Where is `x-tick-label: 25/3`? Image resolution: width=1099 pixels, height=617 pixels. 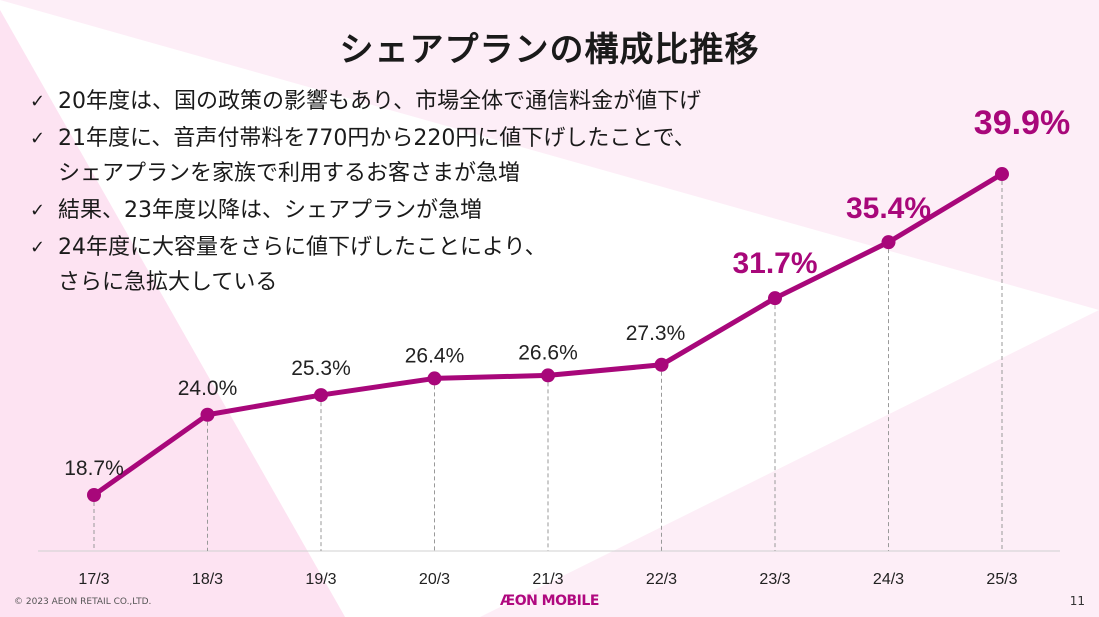
x-tick-label: 25/3 is located at coordinates (1001, 579).